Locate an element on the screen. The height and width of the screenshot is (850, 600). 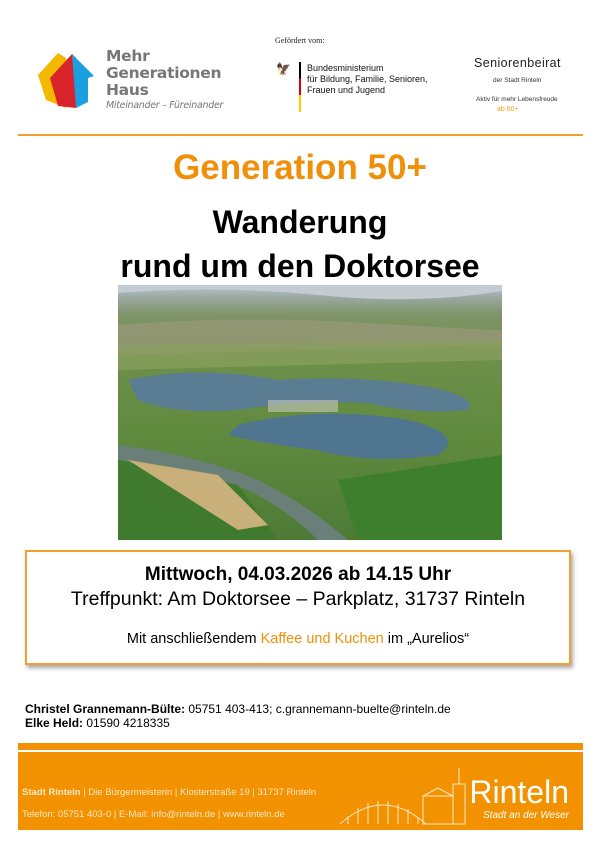
rinteln-logo-text: Rinteln is located at coordinates (519, 792).